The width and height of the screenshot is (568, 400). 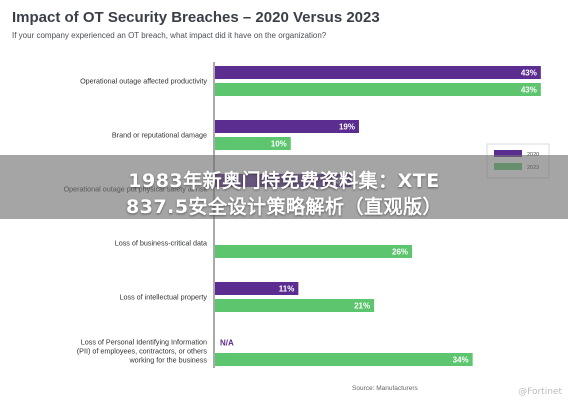 I want to click on legend-swatch-2020, so click(x=508, y=153).